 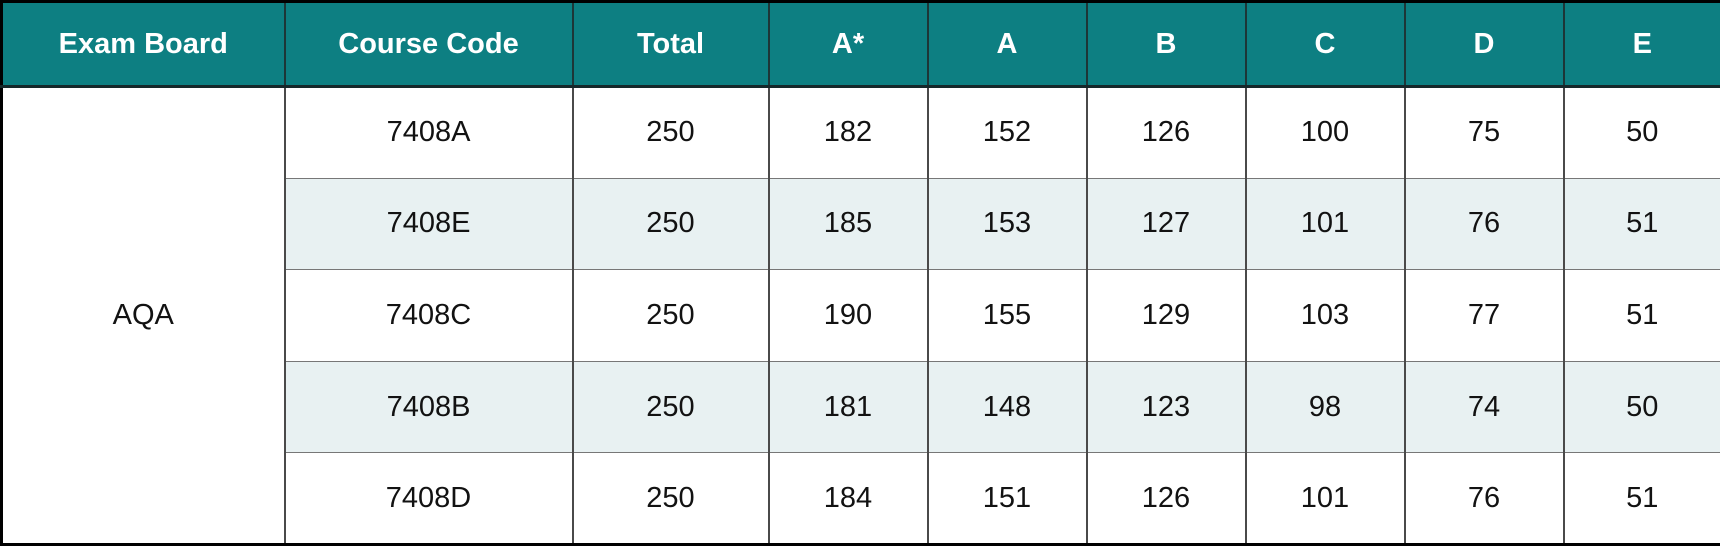 What do you see at coordinates (1484, 407) in the screenshot?
I see `cell-d: 74` at bounding box center [1484, 407].